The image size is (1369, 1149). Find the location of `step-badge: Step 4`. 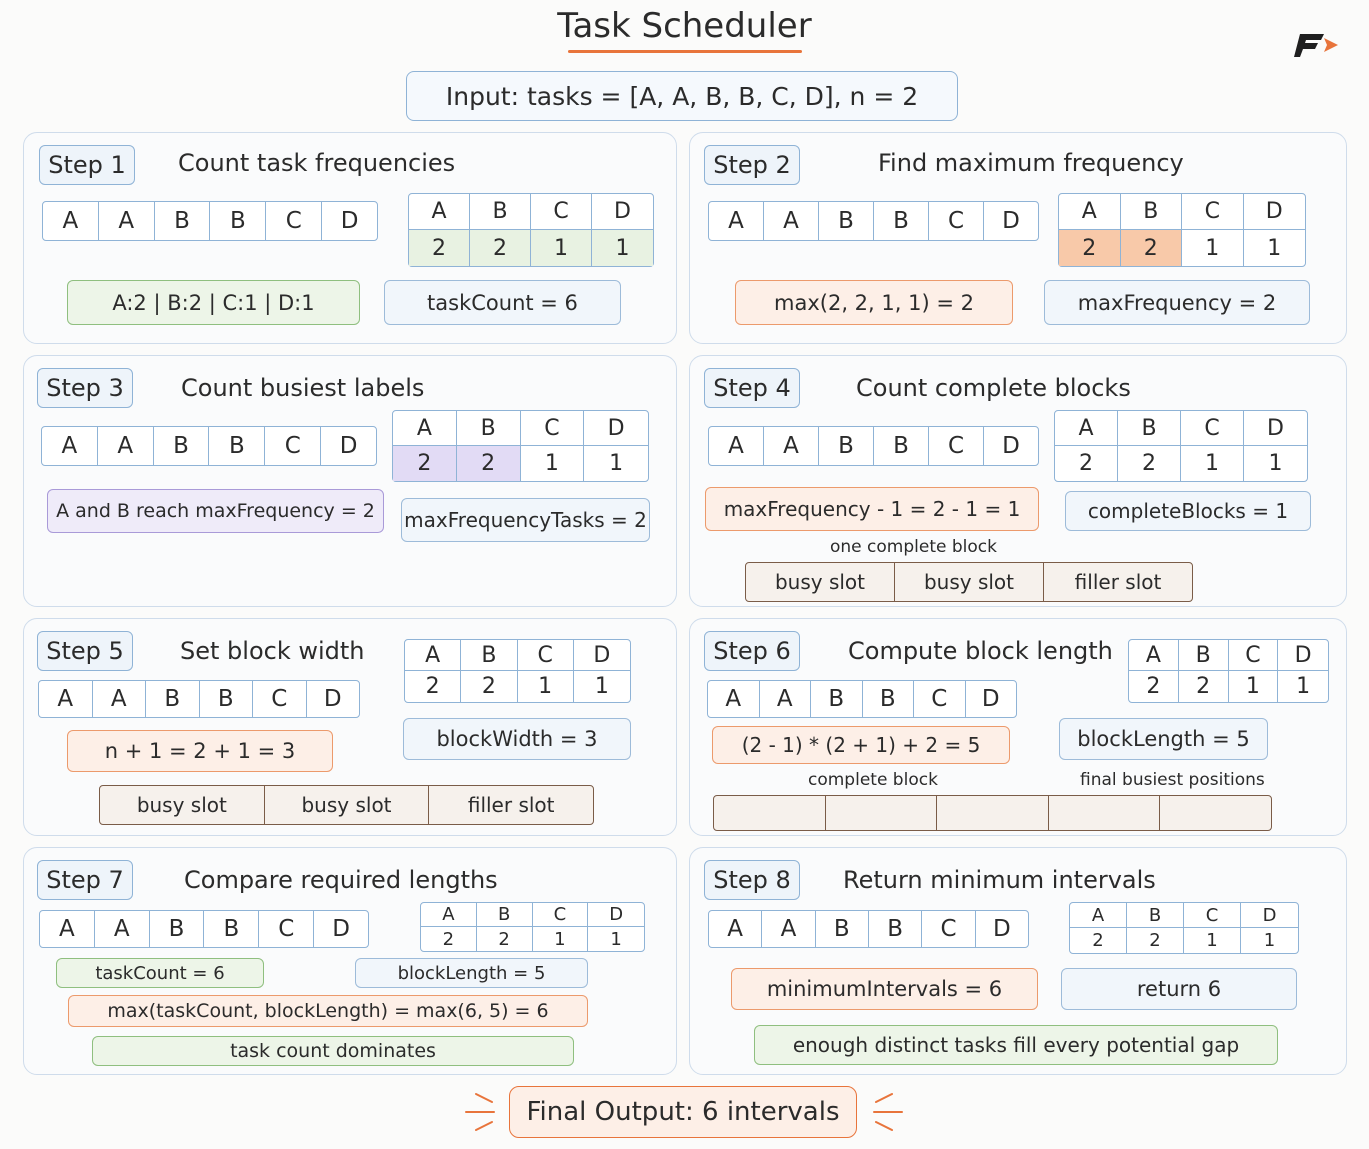

step-badge: Step 4 is located at coordinates (752, 388).